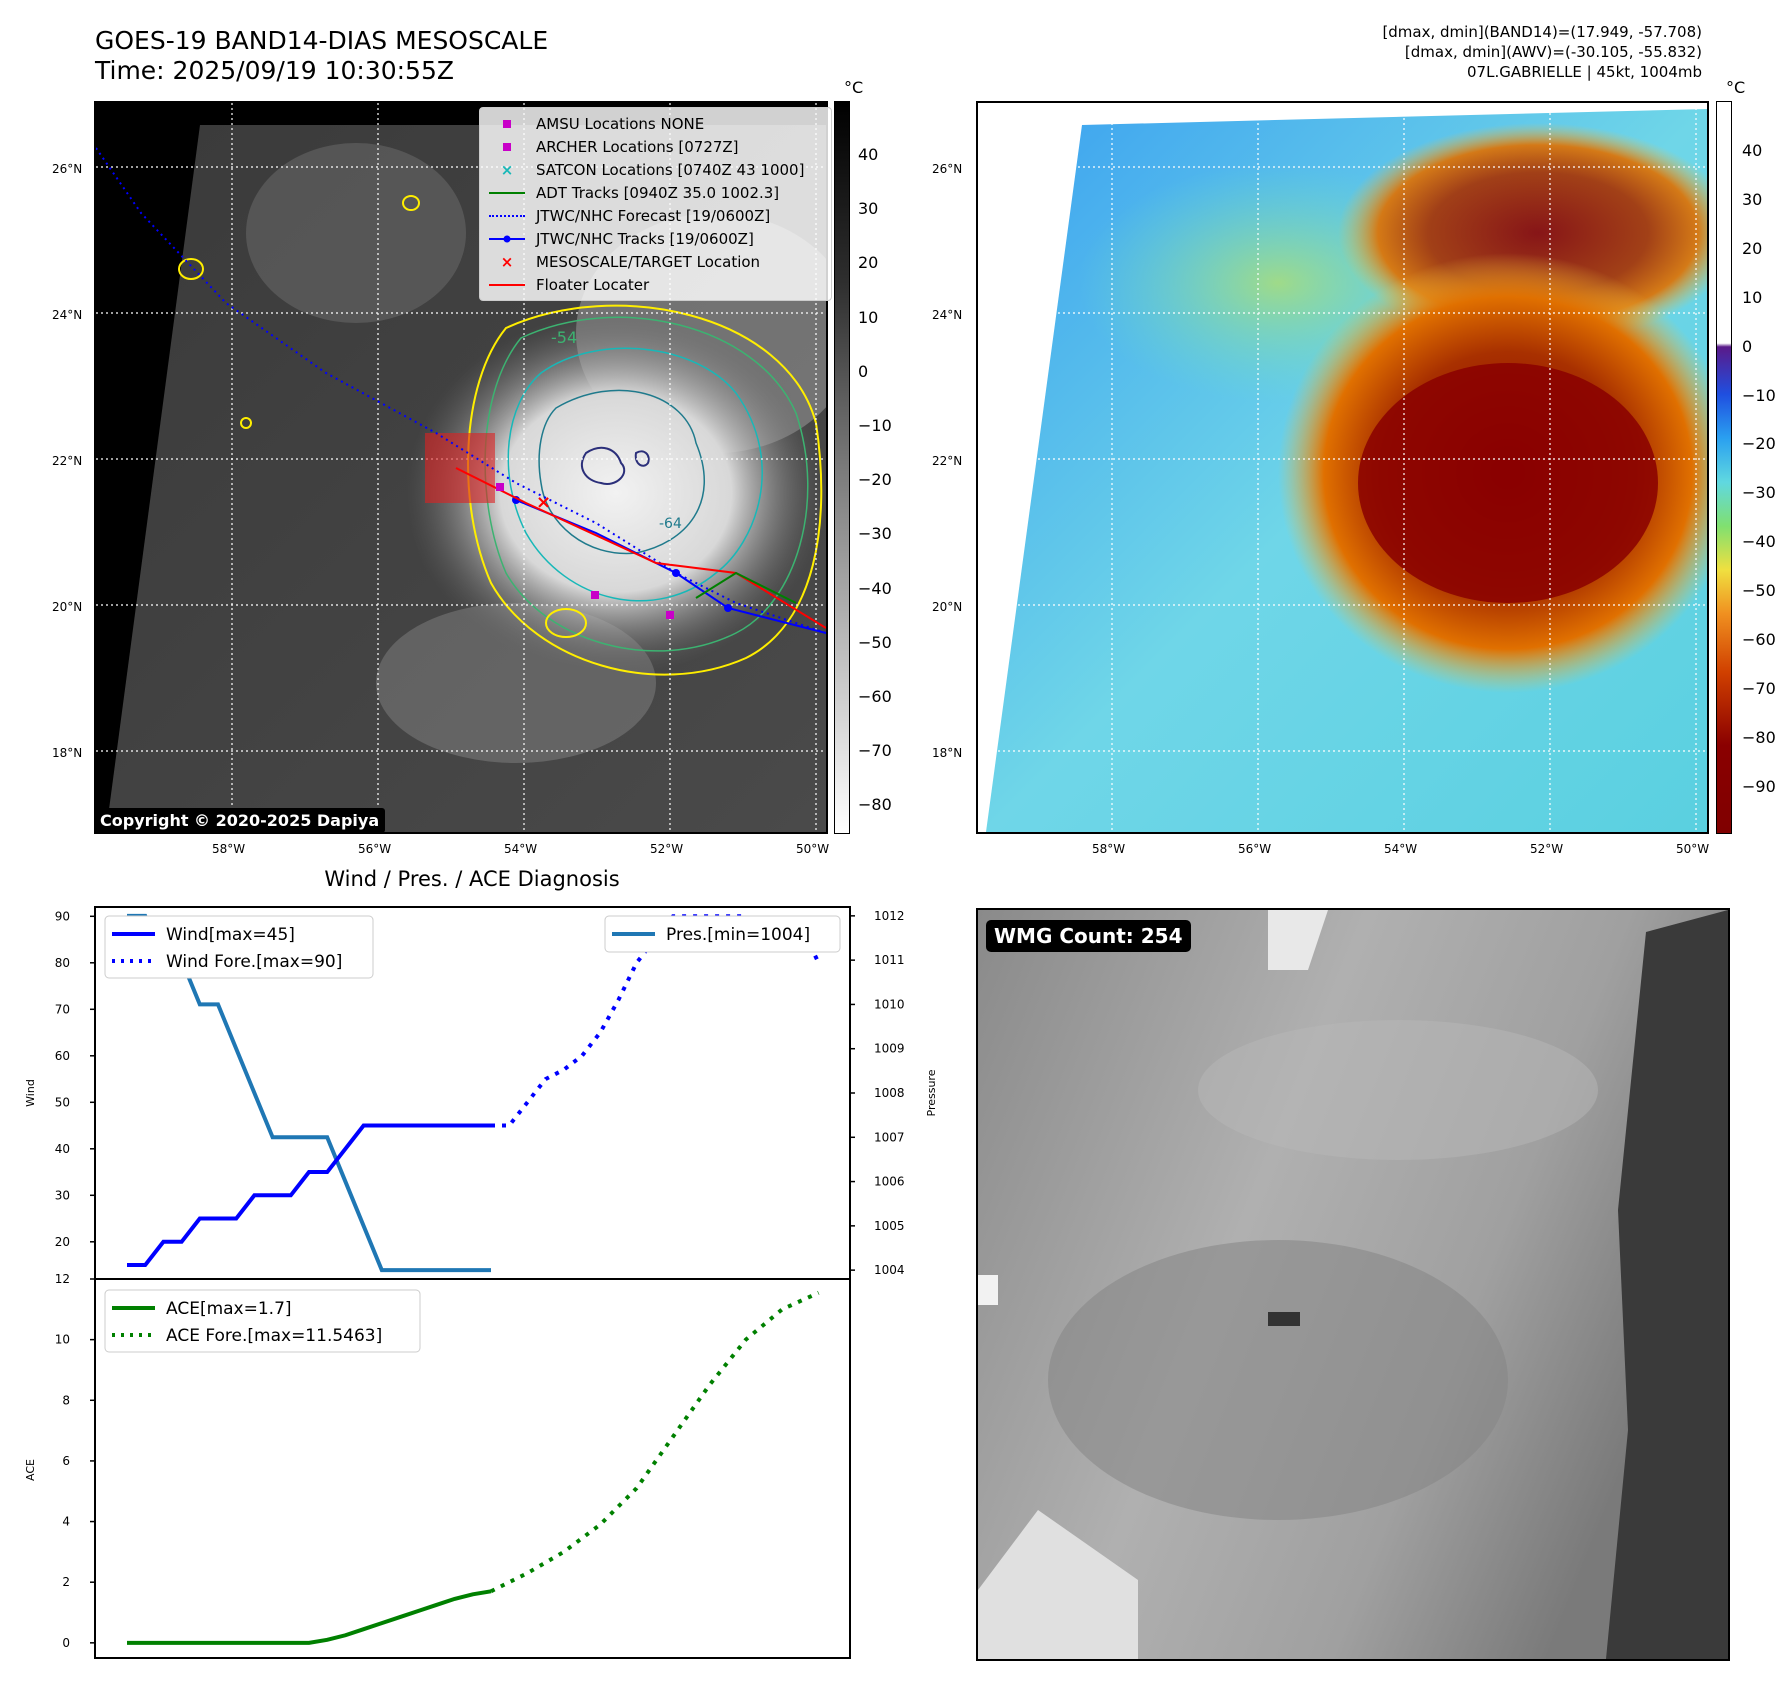 This screenshot has width=1788, height=1690. Describe the element at coordinates (1752, 297) in the screenshot. I see `awv-colorbar-tick: 10` at that location.